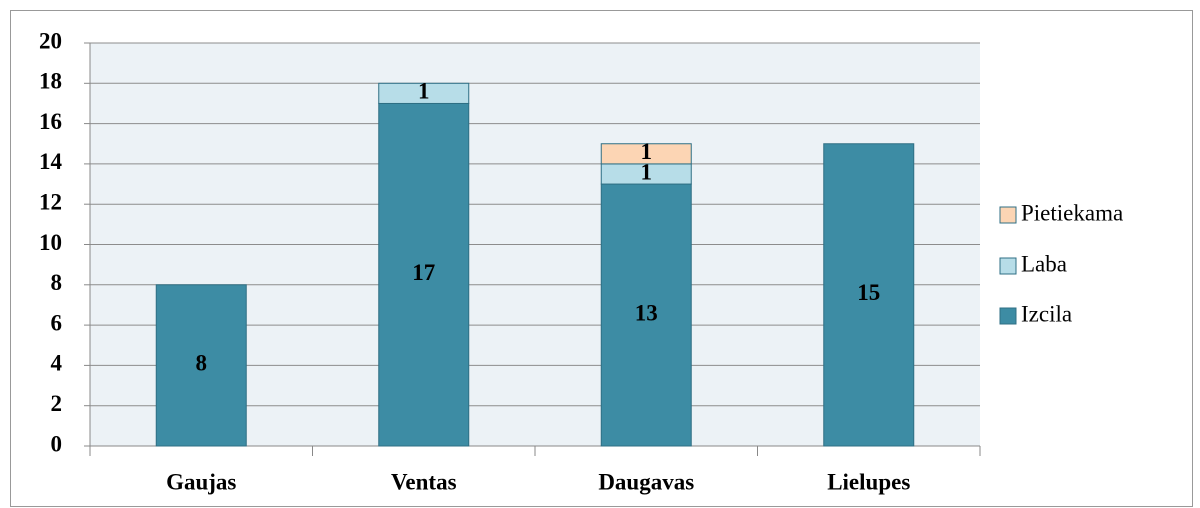 This screenshot has height=508, width=1200. What do you see at coordinates (50, 242) in the screenshot?
I see `y-tick-label: 10` at bounding box center [50, 242].